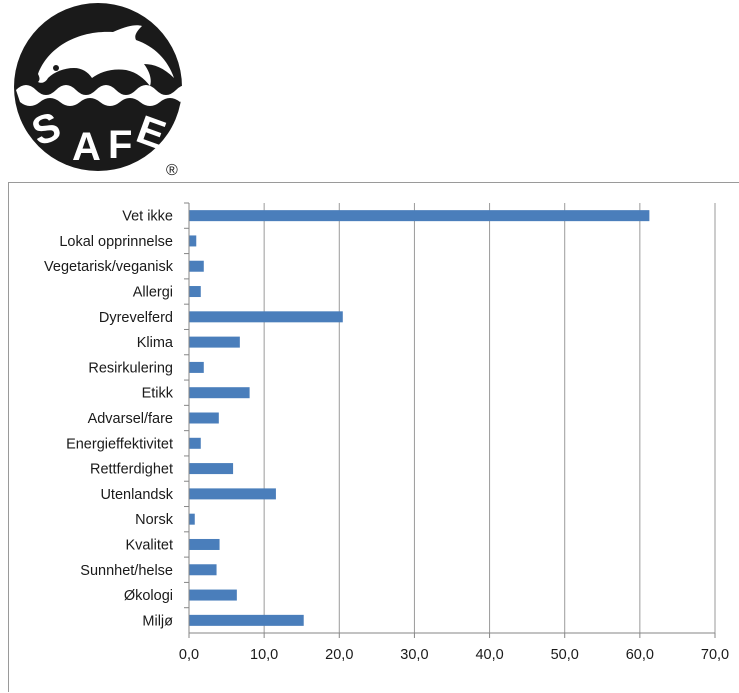 This screenshot has height=693, width=739. What do you see at coordinates (136, 318) in the screenshot?
I see `category-label: Dyrevelferd` at bounding box center [136, 318].